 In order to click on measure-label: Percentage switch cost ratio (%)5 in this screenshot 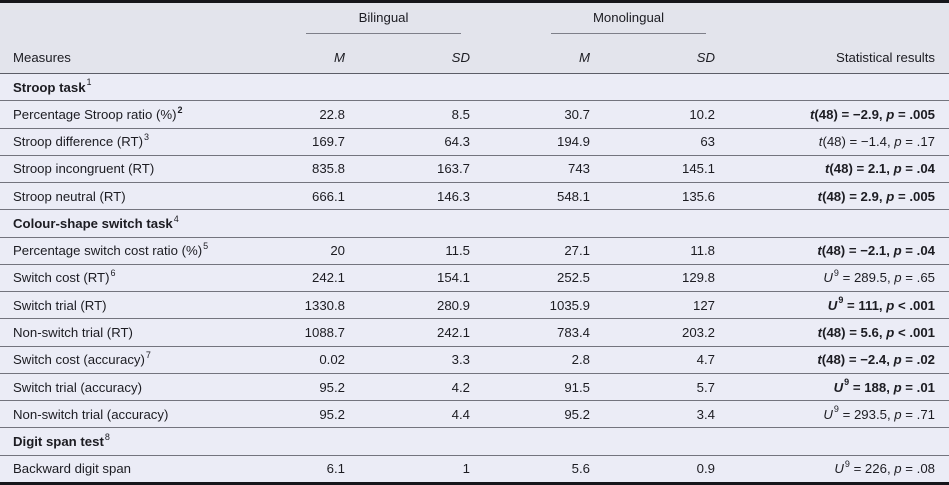, I will do `click(150, 250)`.